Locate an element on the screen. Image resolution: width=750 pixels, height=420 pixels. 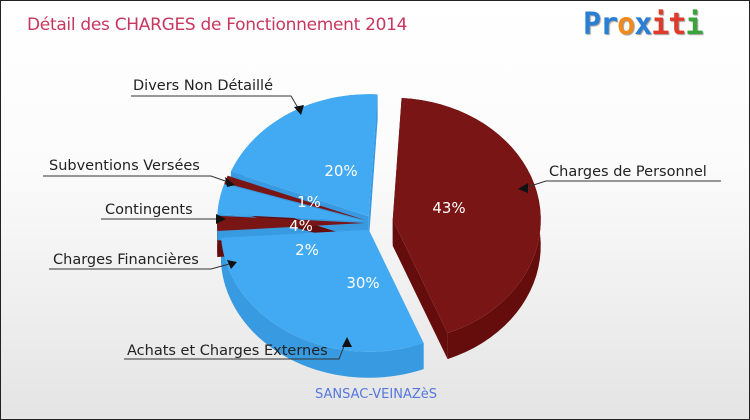
slice-divers-non-d-taill- is located at coordinates (304, 155).